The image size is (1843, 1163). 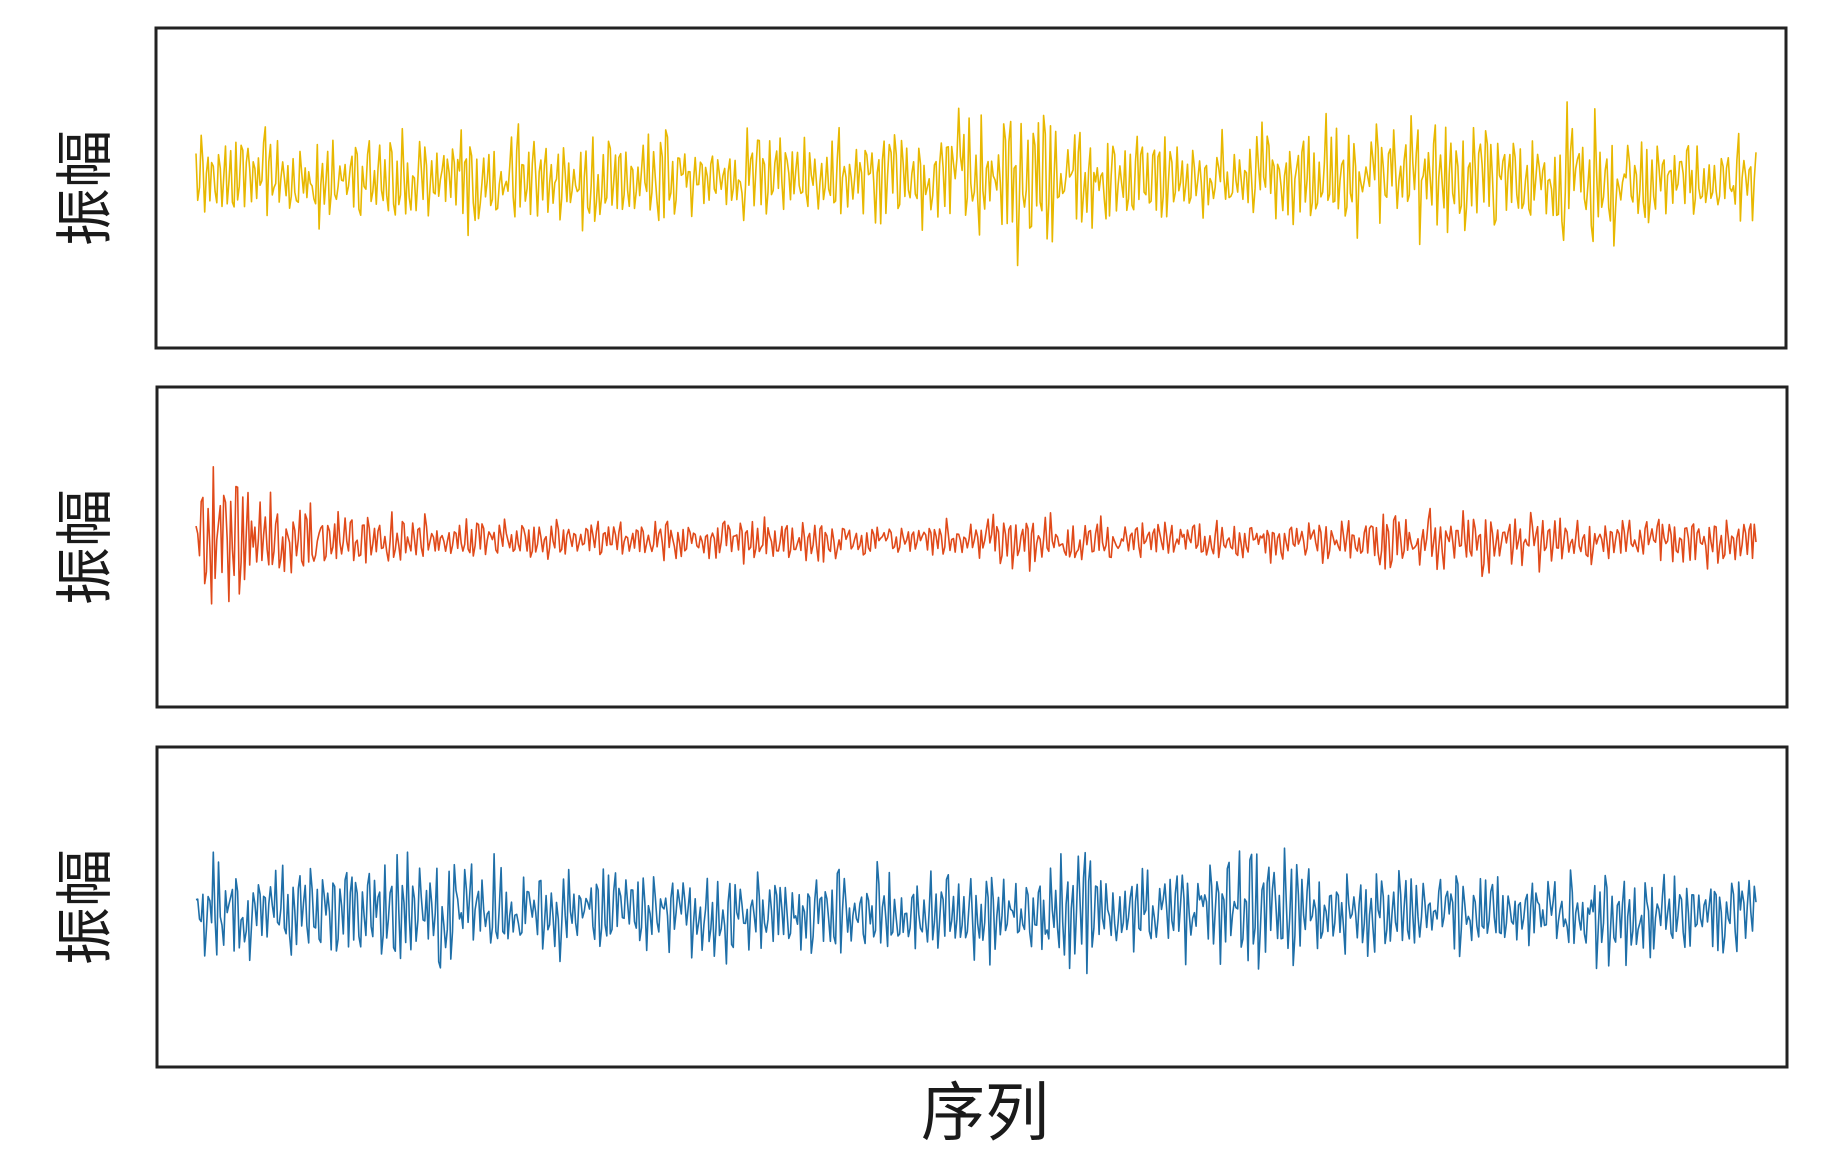 I want to click on panel-1-ylabel: 振幅, so click(x=85, y=188).